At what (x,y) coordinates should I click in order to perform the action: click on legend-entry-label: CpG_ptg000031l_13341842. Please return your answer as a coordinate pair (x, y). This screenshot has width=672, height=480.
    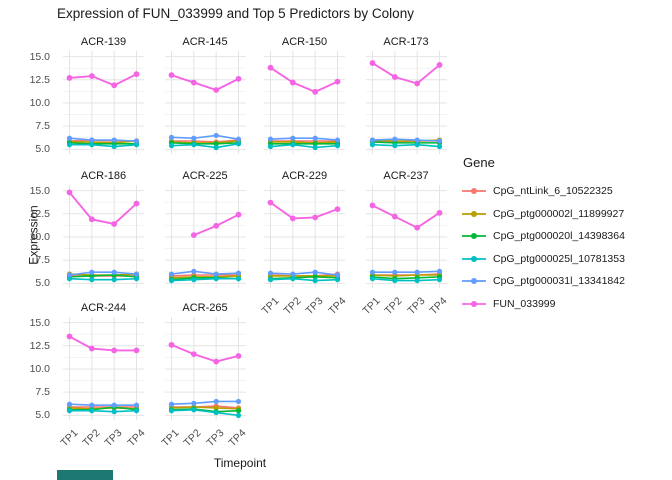
    Looking at the image, I should click on (559, 281).